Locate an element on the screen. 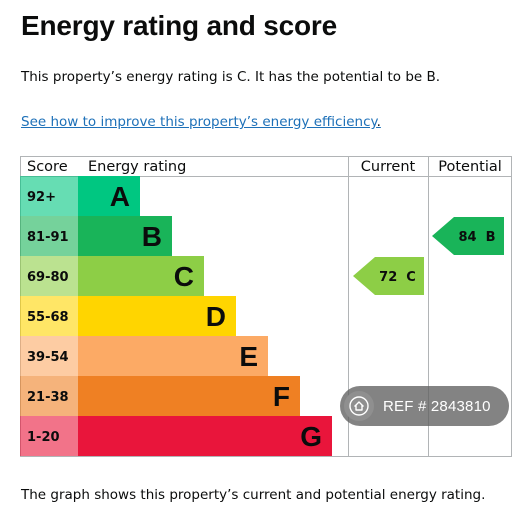 This screenshot has width=521, height=515. score-range-b: 81-91 is located at coordinates (48, 237).